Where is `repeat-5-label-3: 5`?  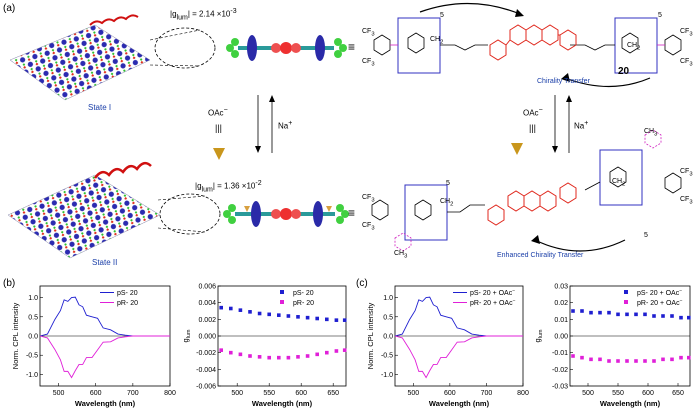
repeat-5-label-3: 5 is located at coordinates (448, 183).